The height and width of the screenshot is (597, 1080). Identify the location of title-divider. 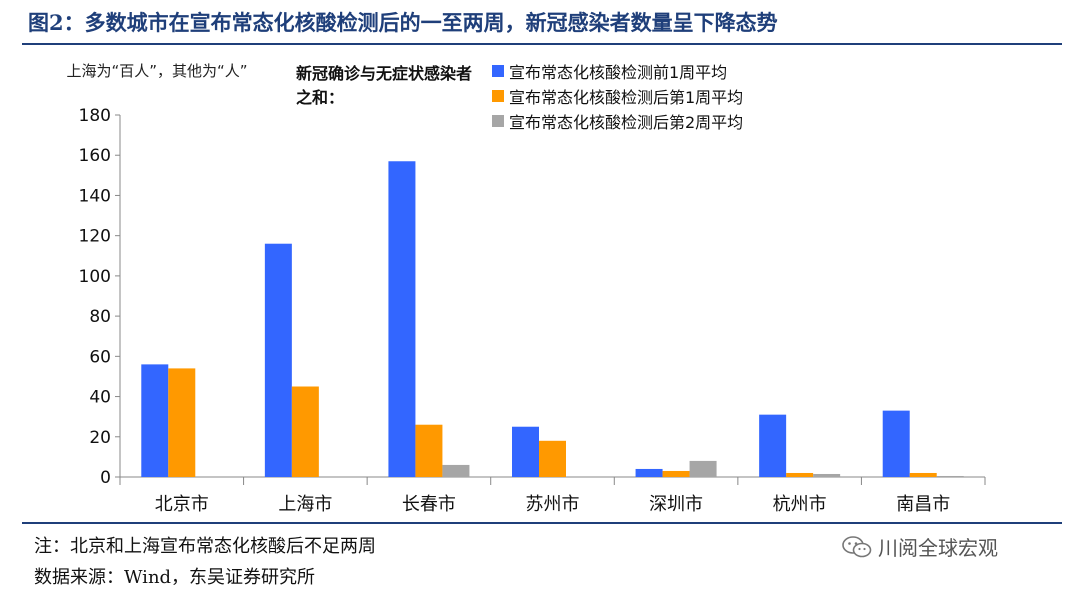
(542, 44).